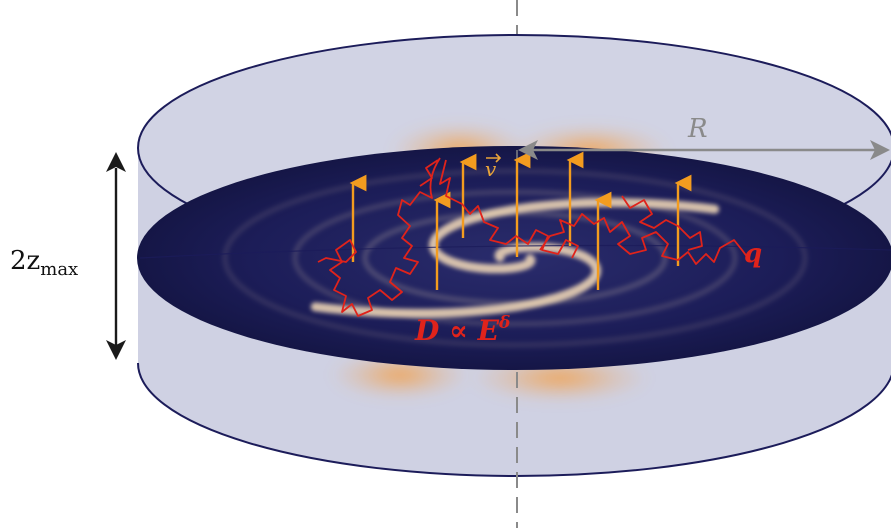 This screenshot has width=891, height=528. I want to click on particle-label: q, so click(753, 254).